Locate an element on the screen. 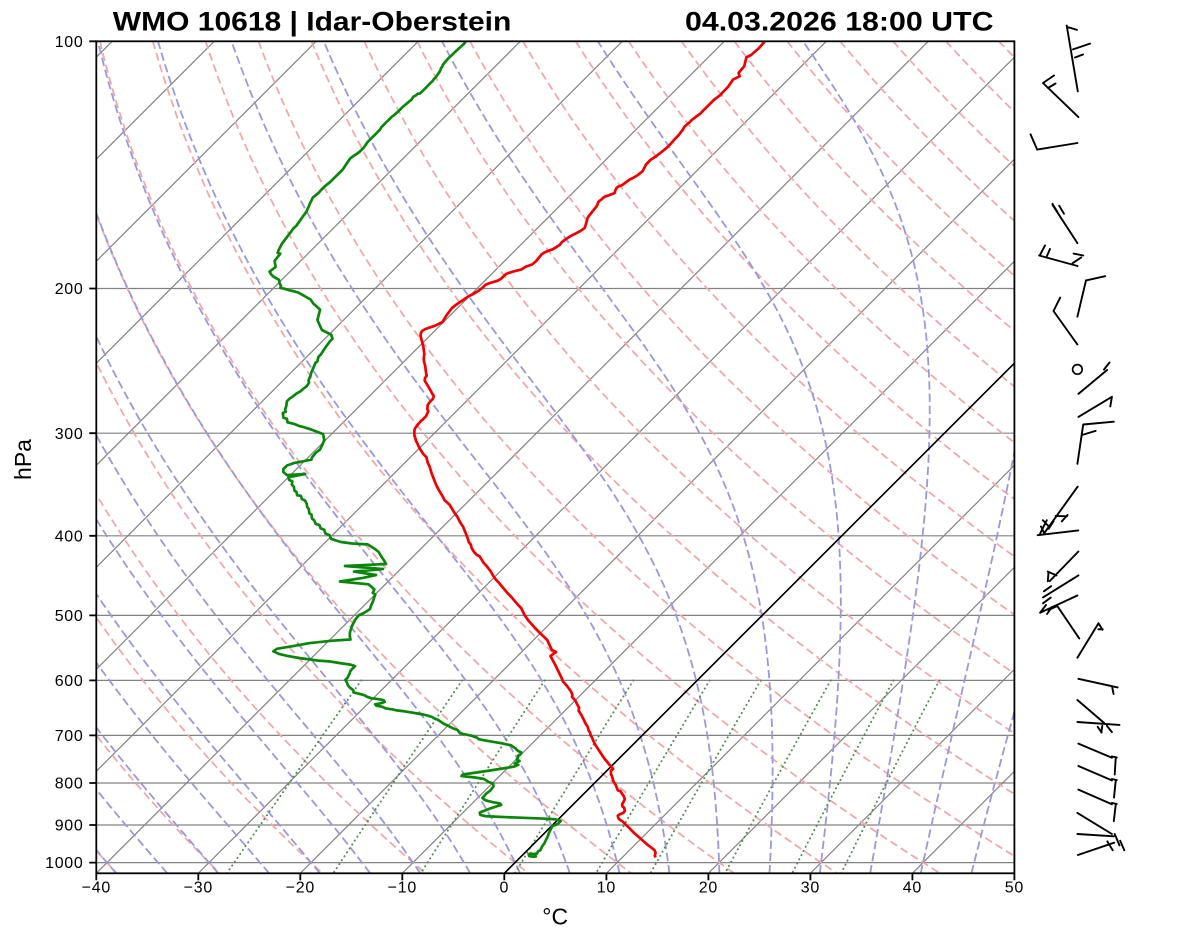 The width and height of the screenshot is (1181, 946). svg-text: 200 is located at coordinates (69, 289).